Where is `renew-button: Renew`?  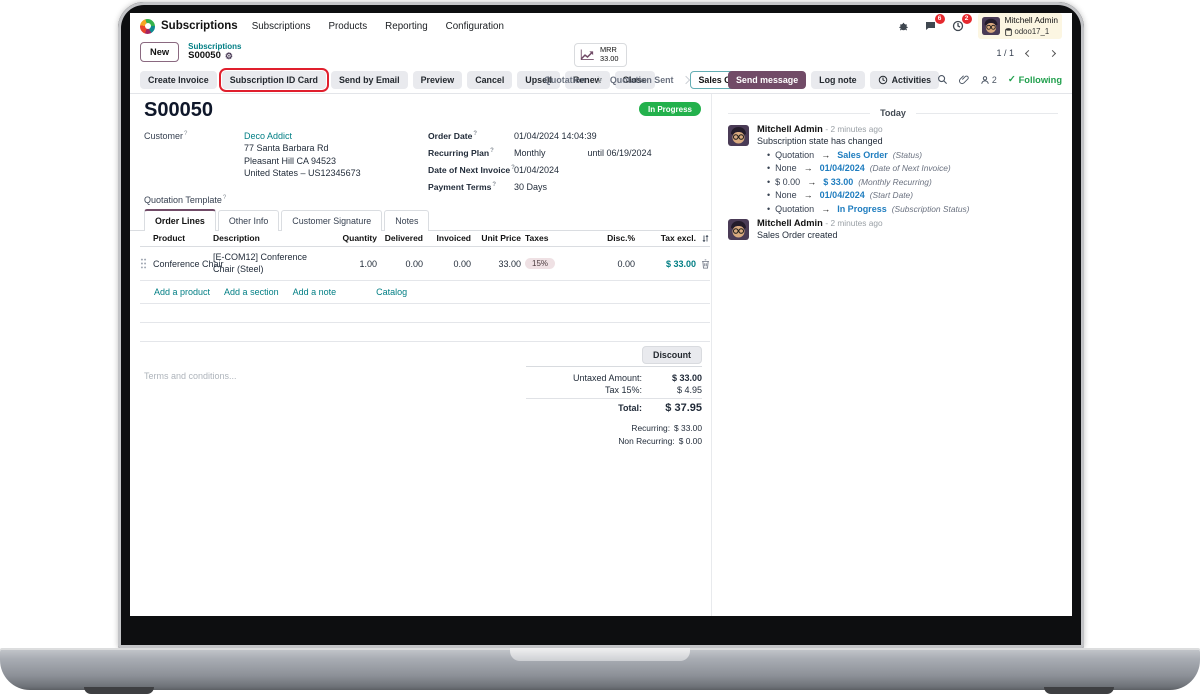
renew-button: Renew is located at coordinates (587, 80).